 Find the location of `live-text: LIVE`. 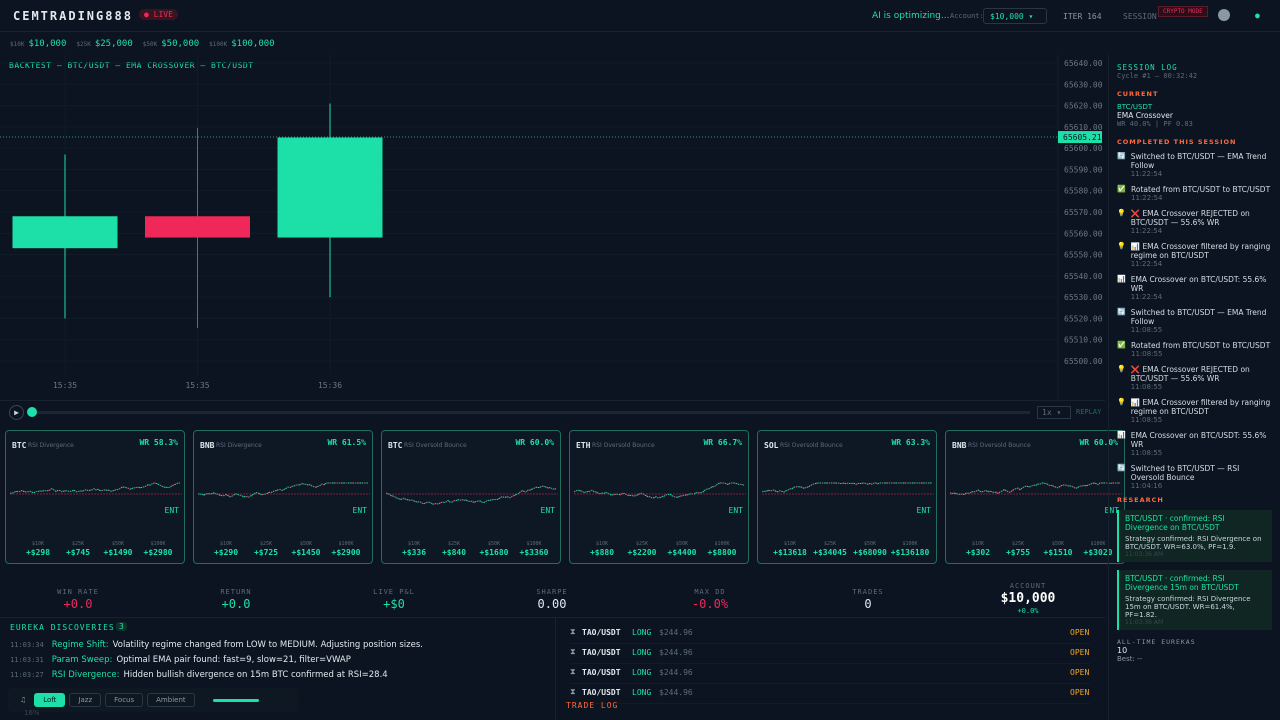

live-text: LIVE is located at coordinates (163, 14).